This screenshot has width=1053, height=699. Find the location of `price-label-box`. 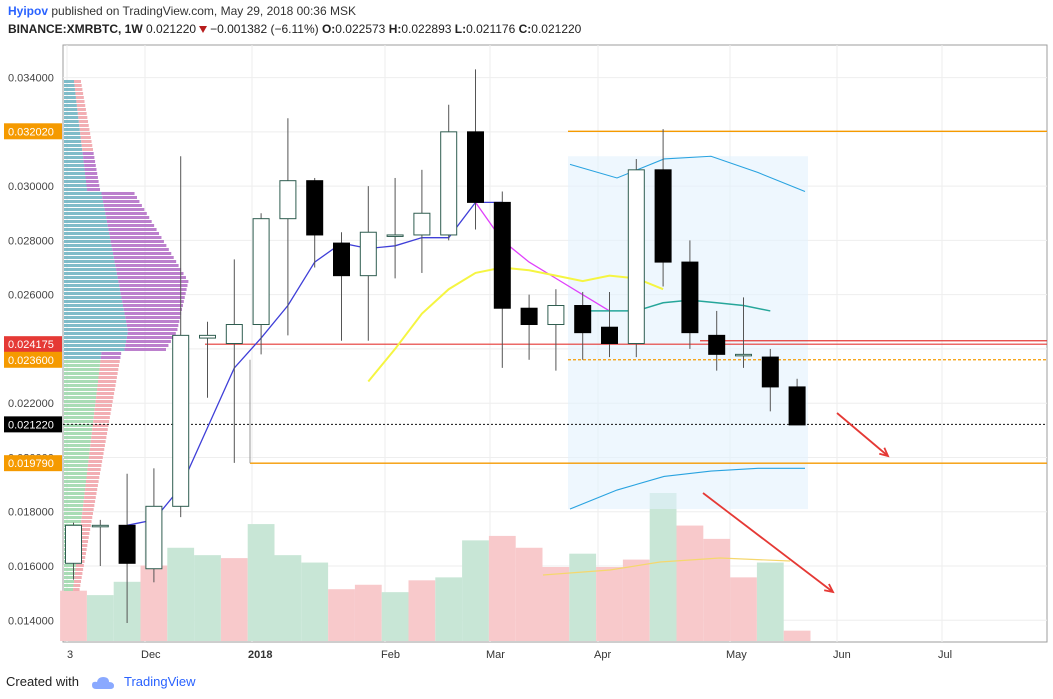

price-label-box is located at coordinates (33, 463).